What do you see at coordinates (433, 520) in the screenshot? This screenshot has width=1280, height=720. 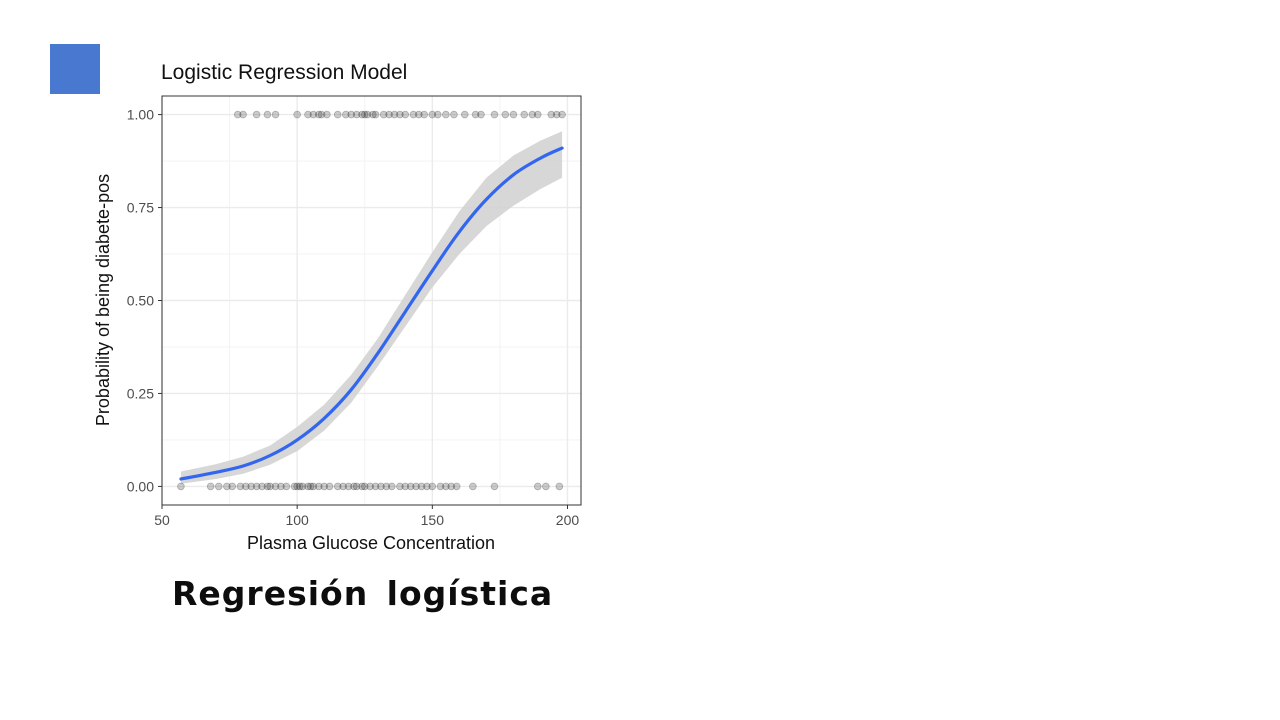 I see `x-tick-label: 150` at bounding box center [433, 520].